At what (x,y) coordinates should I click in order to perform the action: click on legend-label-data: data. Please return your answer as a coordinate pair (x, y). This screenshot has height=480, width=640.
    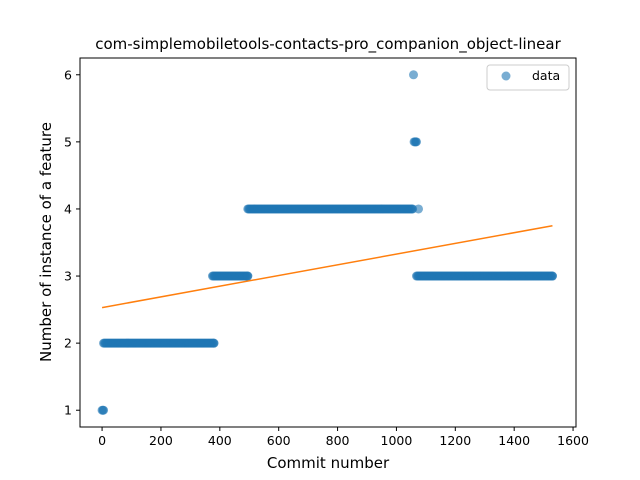
    Looking at the image, I should click on (546, 75).